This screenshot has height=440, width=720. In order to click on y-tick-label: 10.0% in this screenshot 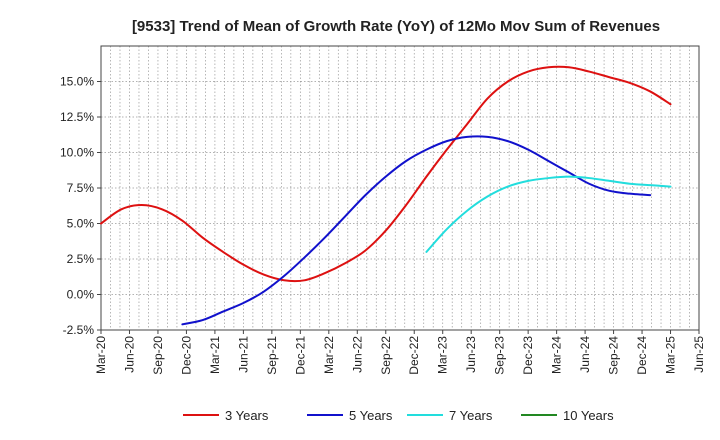, I will do `click(77, 153)`.